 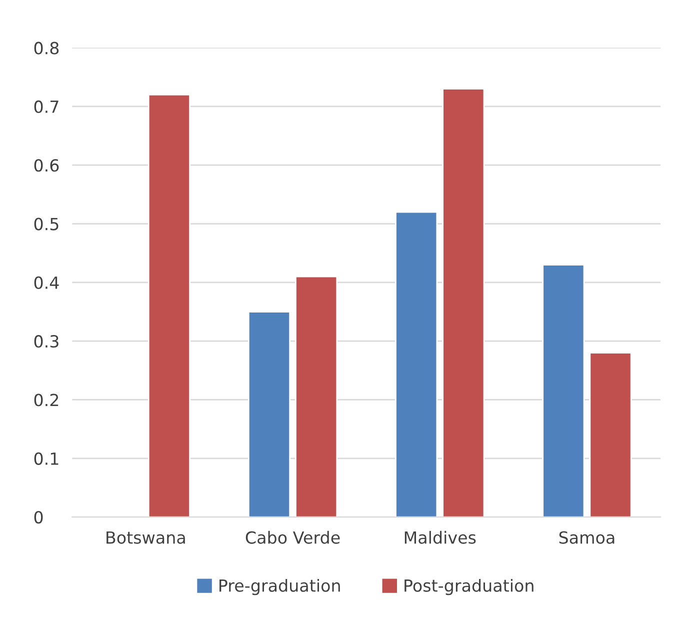 I want to click on x-tick-label: Samoa, so click(x=586, y=537).